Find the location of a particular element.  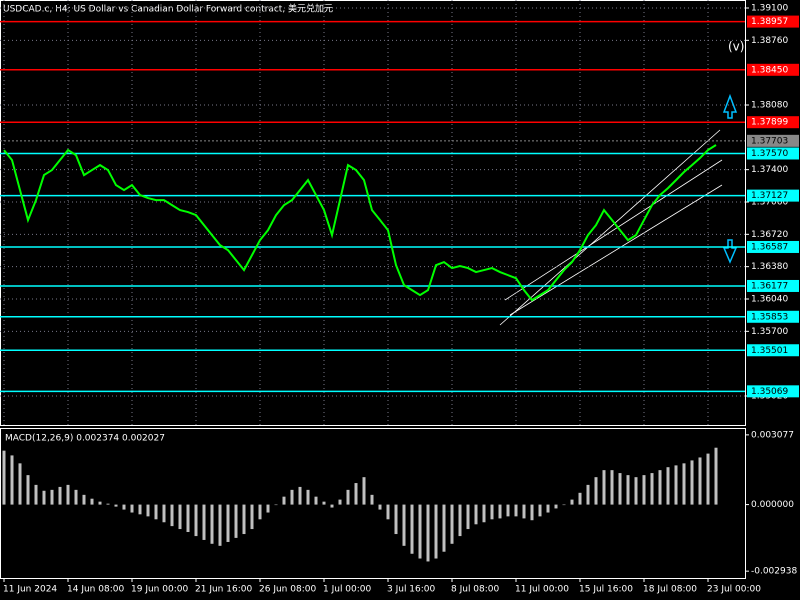

level-label: 1.35853 is located at coordinates (769, 317).